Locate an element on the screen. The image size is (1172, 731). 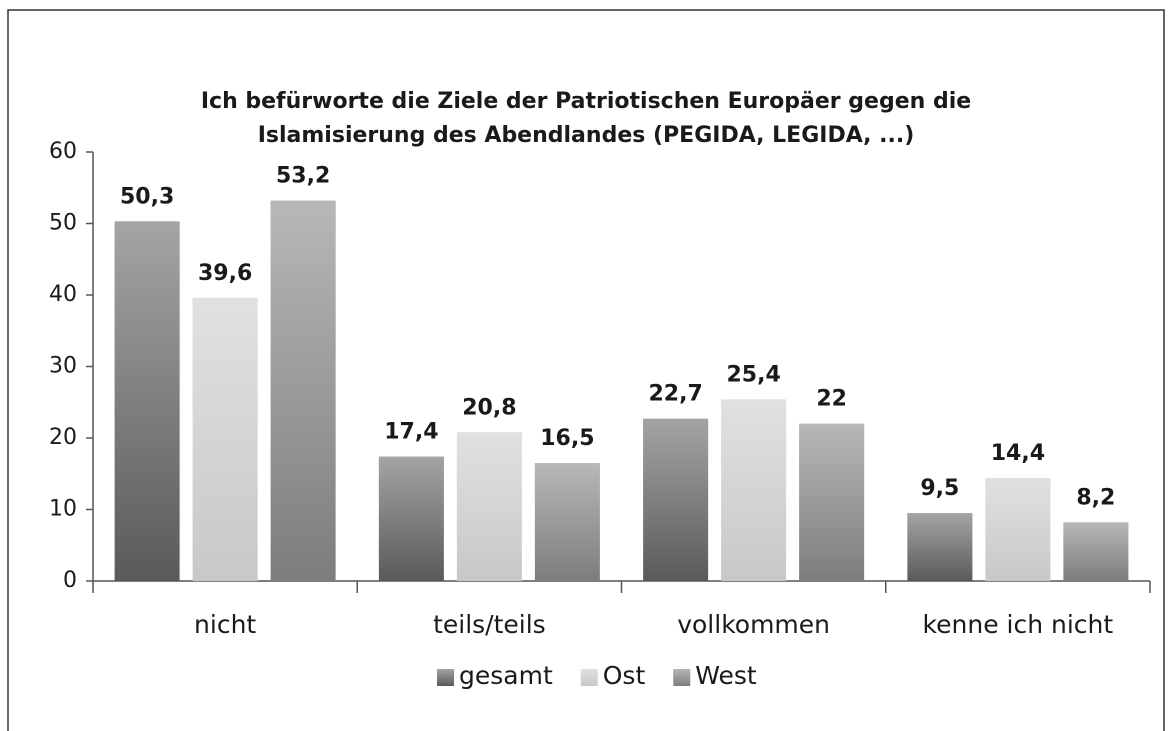
value-label: 20,8 is located at coordinates (489, 407).